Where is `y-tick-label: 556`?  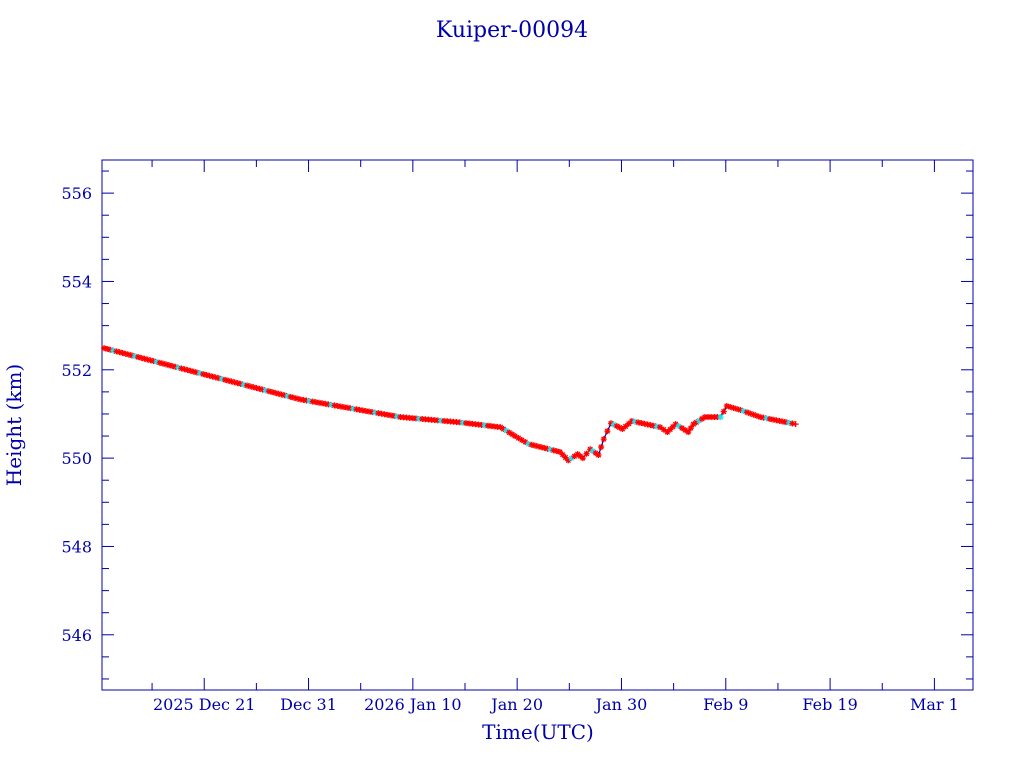
y-tick-label: 556 is located at coordinates (76, 193).